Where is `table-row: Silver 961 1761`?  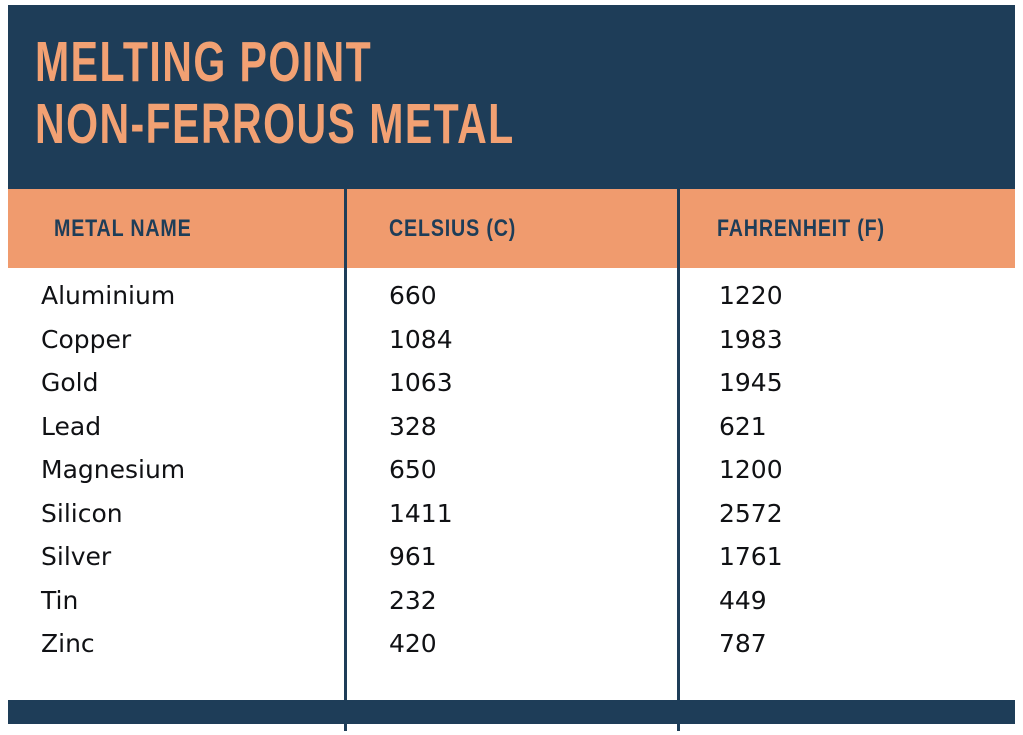
table-row: Silver 961 1761 is located at coordinates (511, 557).